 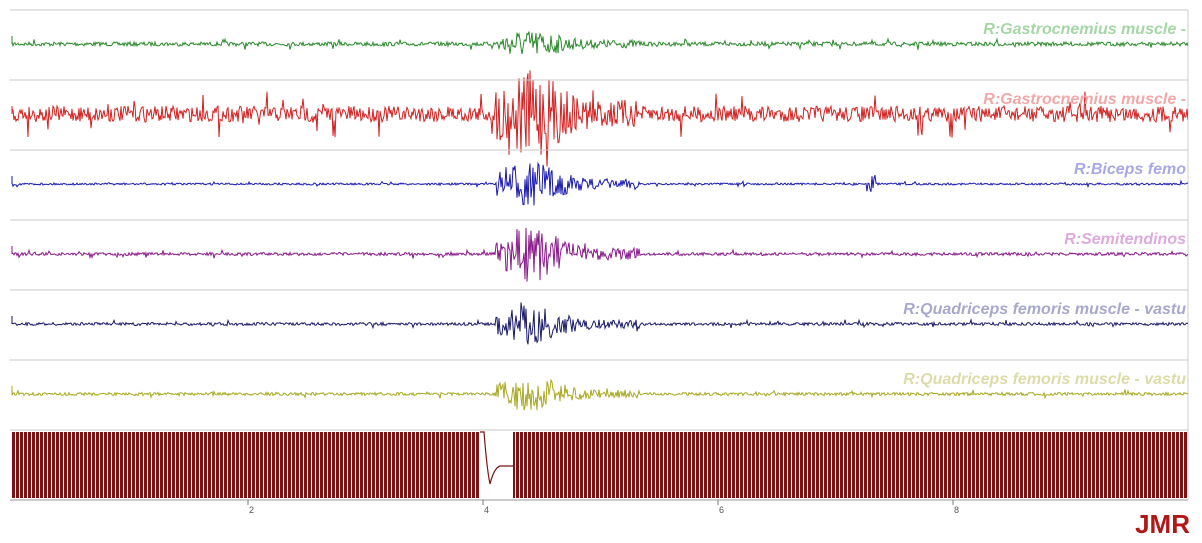 I want to click on tick-label: 6, so click(x=721, y=510).